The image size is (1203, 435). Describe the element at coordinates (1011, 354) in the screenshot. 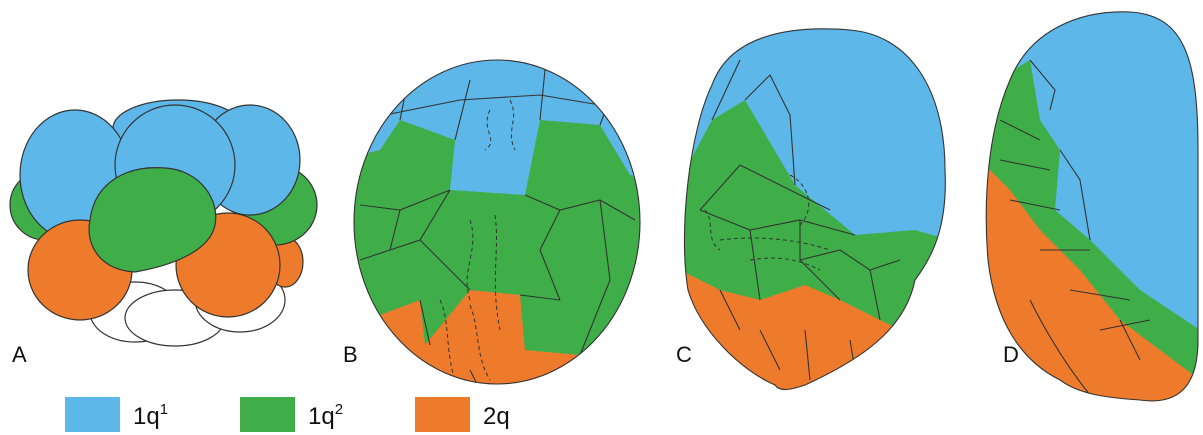

I see `panel-label: D` at that location.